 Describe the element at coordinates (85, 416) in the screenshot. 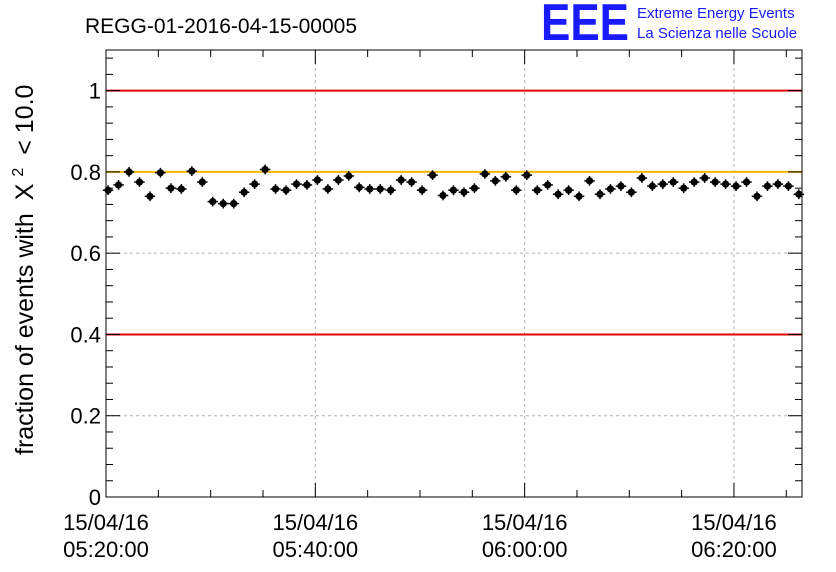

I see `y-tick-label: 0.2` at that location.